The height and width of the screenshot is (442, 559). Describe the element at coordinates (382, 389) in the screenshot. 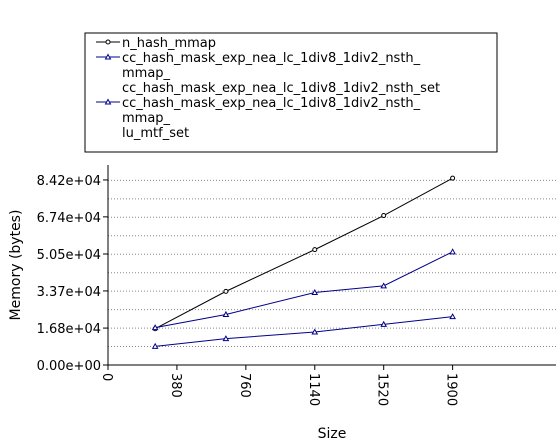

I see `x-tick-label: 1520` at that location.